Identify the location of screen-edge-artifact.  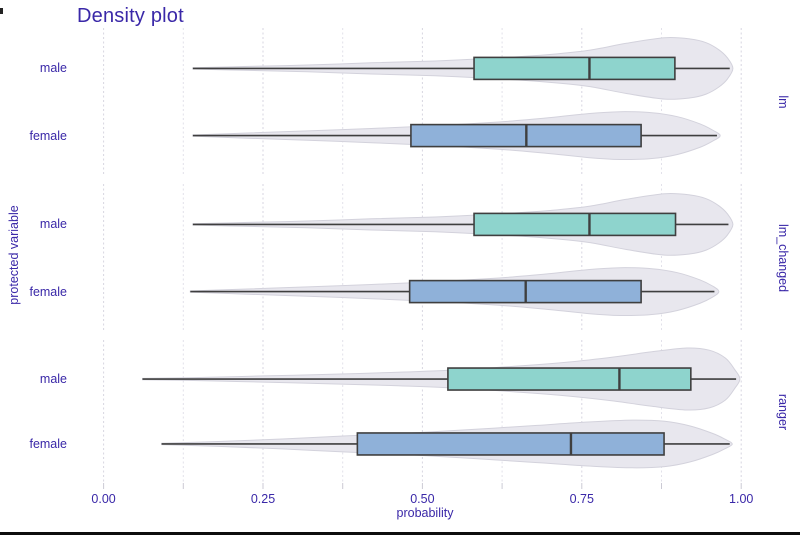
(1, 11).